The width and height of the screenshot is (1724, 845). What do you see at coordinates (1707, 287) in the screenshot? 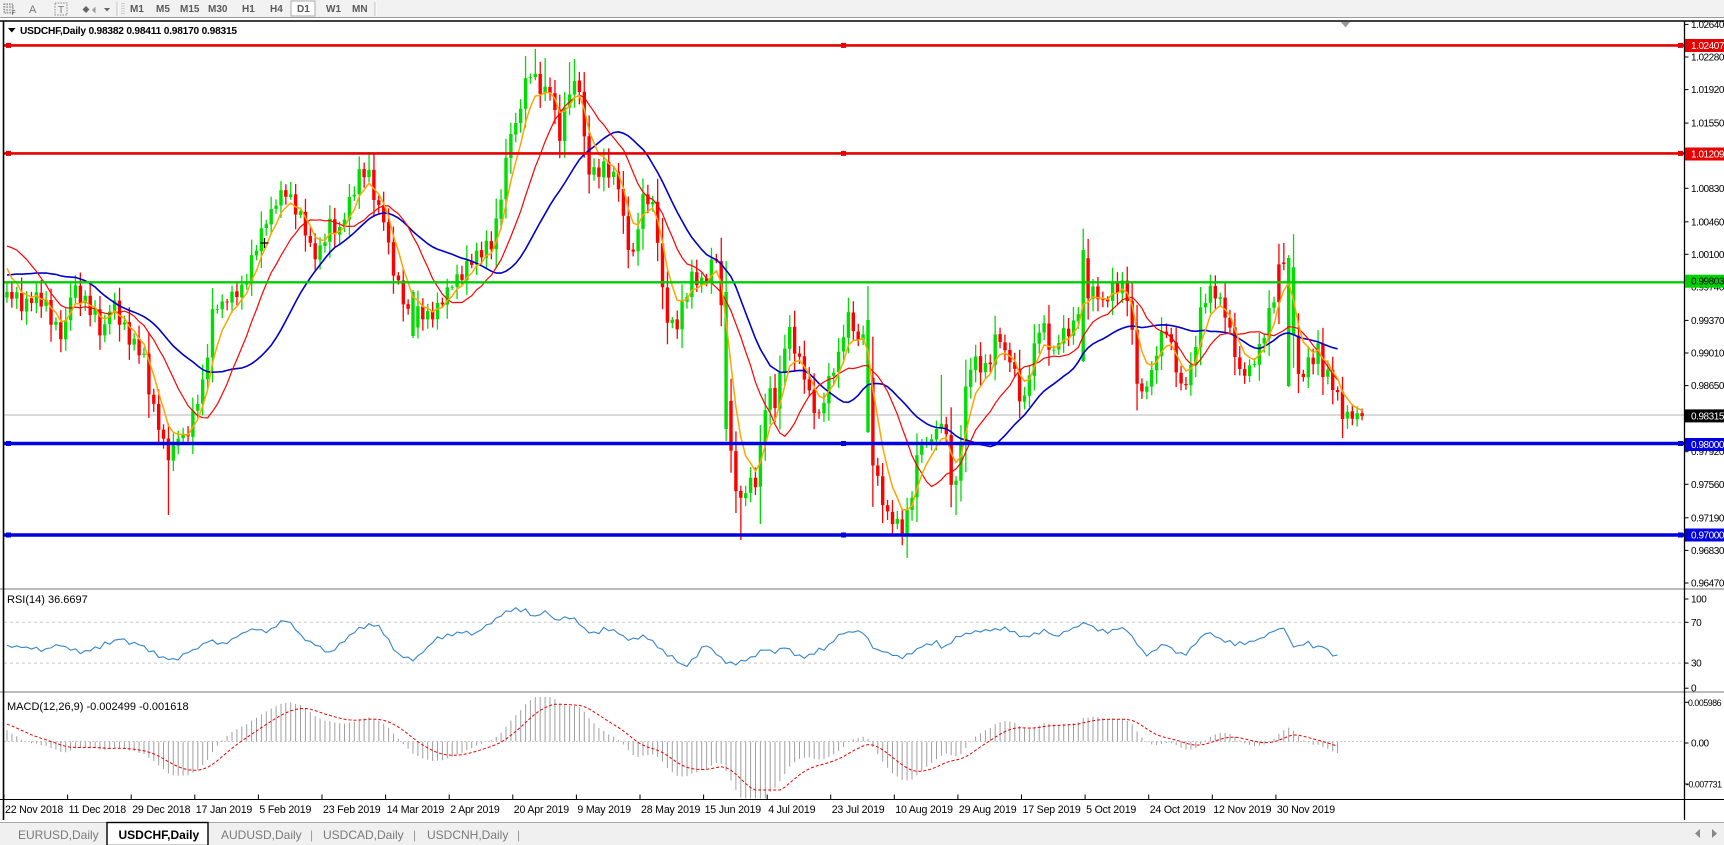
I see `svg-text: 0.99740` at bounding box center [1707, 287].